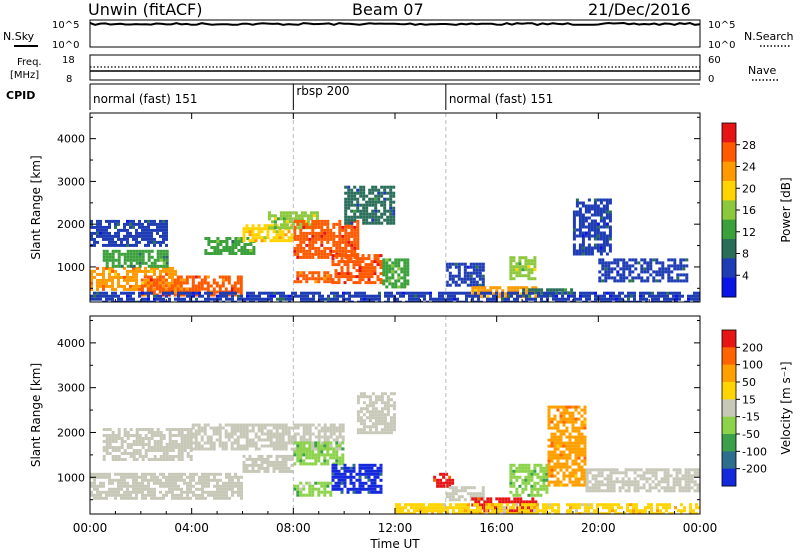 The width and height of the screenshot is (800, 554). What do you see at coordinates (598, 528) in the screenshot?
I see `x-tick-label: 20:00` at bounding box center [598, 528].